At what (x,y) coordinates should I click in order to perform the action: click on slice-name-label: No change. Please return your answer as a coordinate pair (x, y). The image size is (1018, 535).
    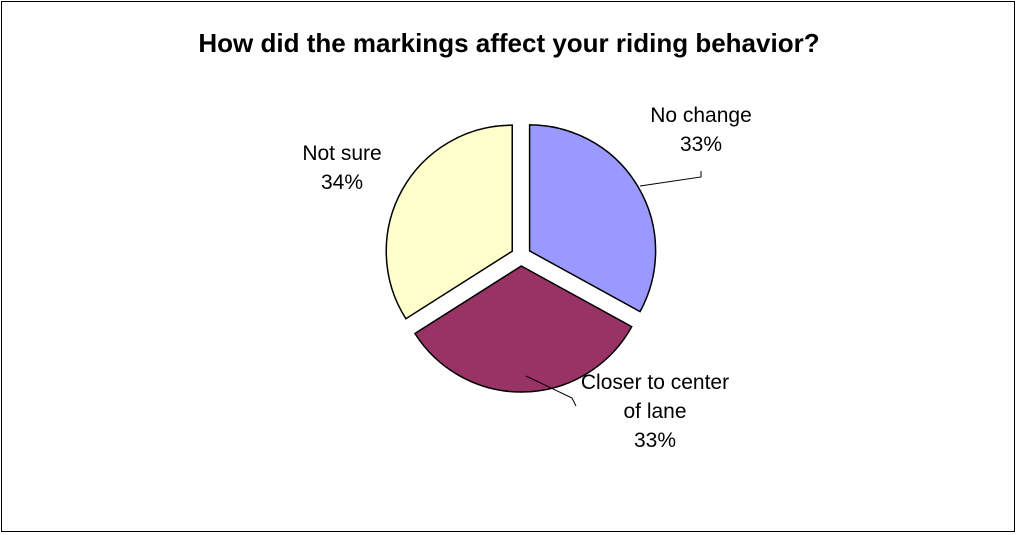
    Looking at the image, I should click on (701, 115).